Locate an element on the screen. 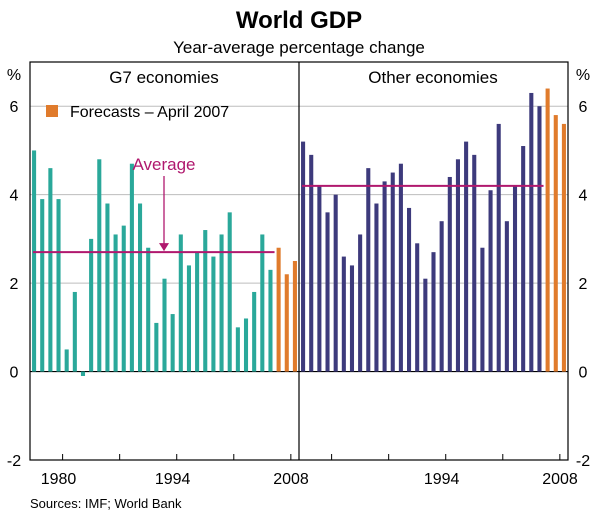 The image size is (599, 517). chart-title: World GDP is located at coordinates (299, 20).